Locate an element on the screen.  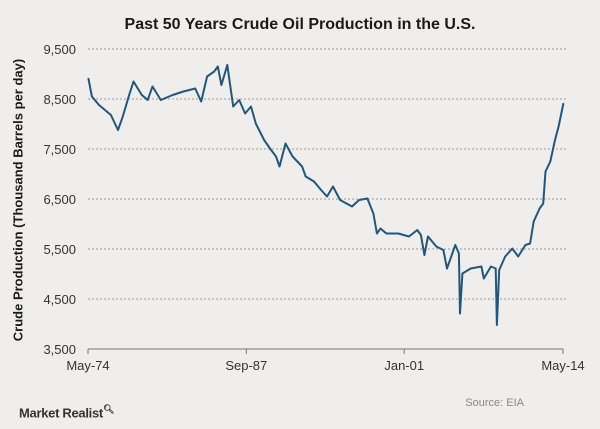
y-tick-label: 5,500 is located at coordinates (59, 249).